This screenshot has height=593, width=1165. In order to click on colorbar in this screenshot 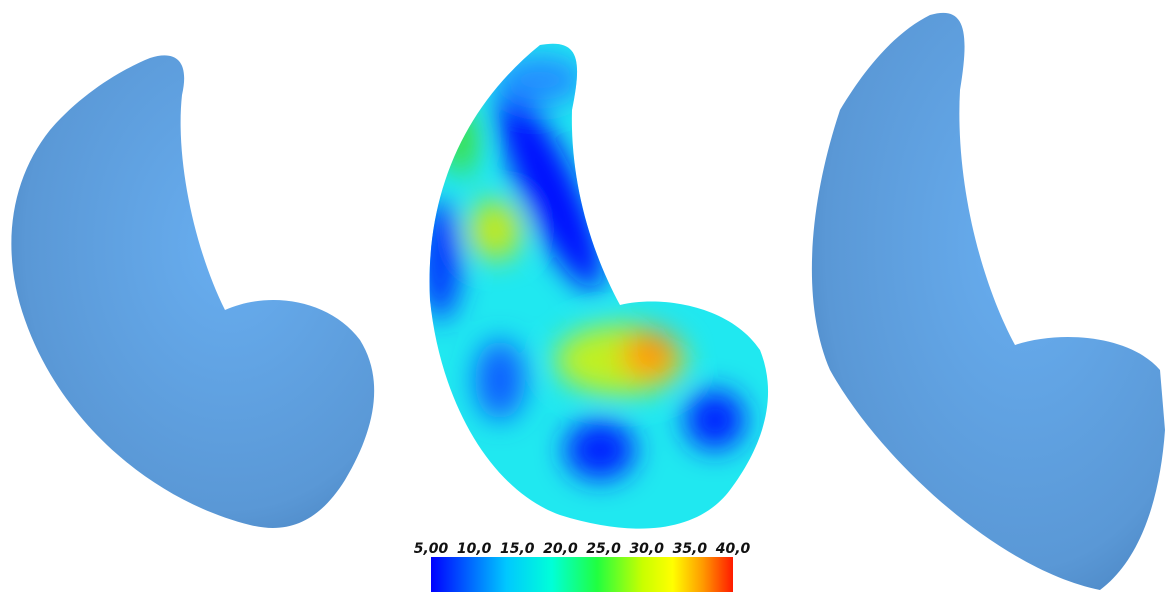, I will do `click(582, 574)`.